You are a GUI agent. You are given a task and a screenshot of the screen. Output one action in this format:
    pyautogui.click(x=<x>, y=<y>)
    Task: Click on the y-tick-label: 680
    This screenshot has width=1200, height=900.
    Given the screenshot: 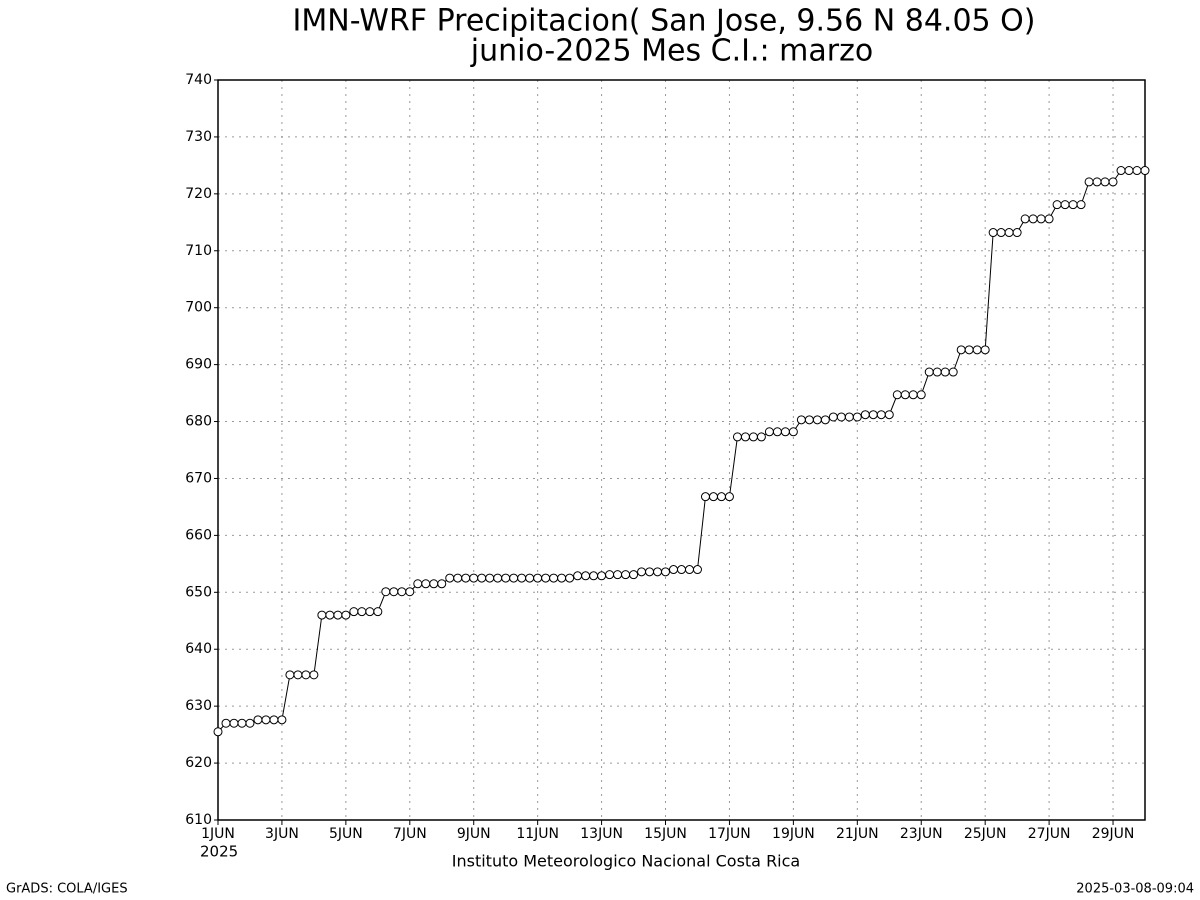 What is the action you would take?
    pyautogui.click(x=198, y=422)
    